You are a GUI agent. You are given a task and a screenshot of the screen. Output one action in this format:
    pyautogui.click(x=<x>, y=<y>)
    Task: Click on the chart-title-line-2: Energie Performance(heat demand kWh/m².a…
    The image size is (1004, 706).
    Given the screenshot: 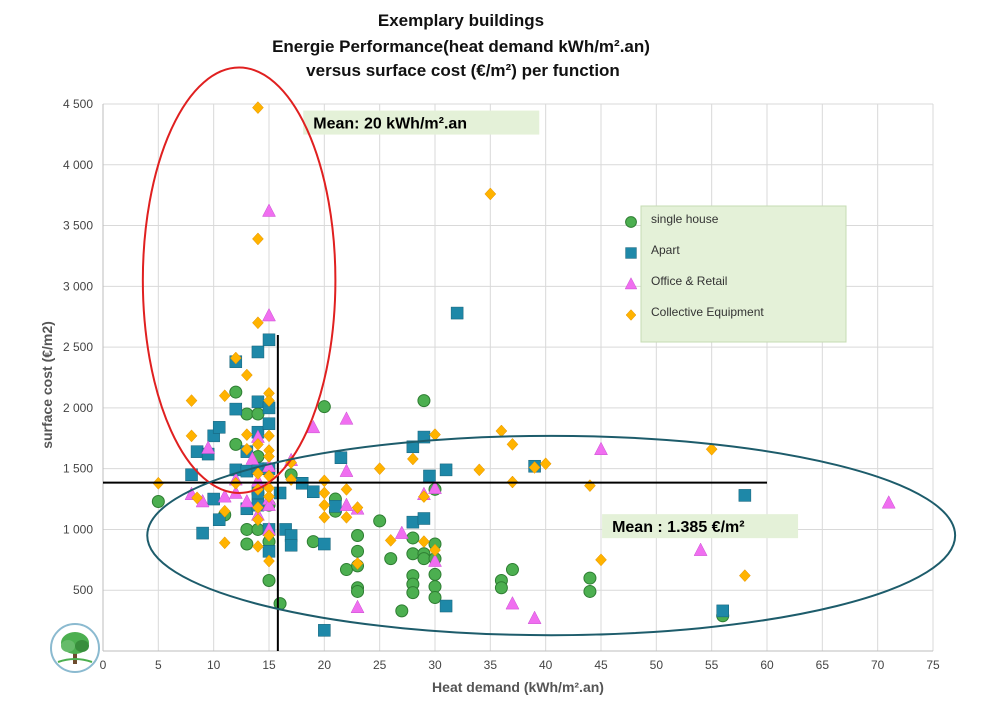 What is the action you would take?
    pyautogui.click(x=461, y=46)
    